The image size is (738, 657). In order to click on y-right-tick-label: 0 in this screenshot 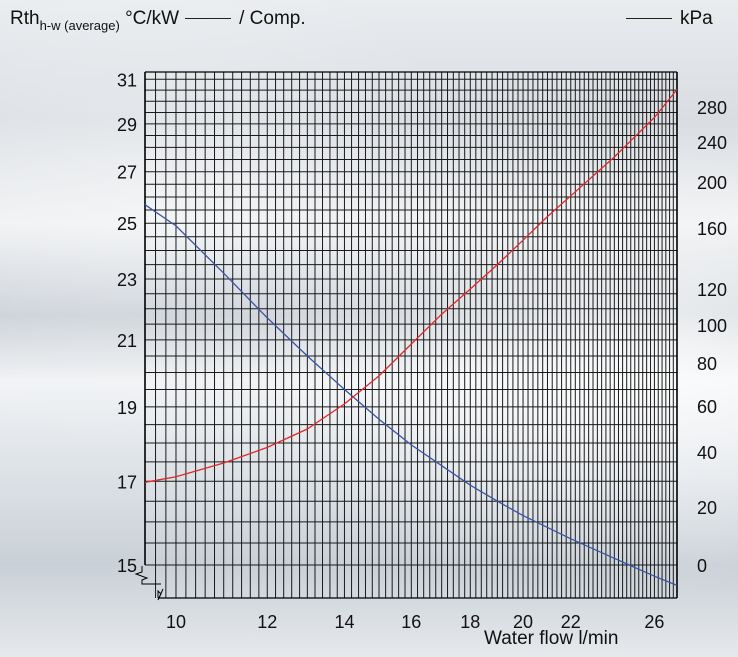, I will do `click(702, 566)`.